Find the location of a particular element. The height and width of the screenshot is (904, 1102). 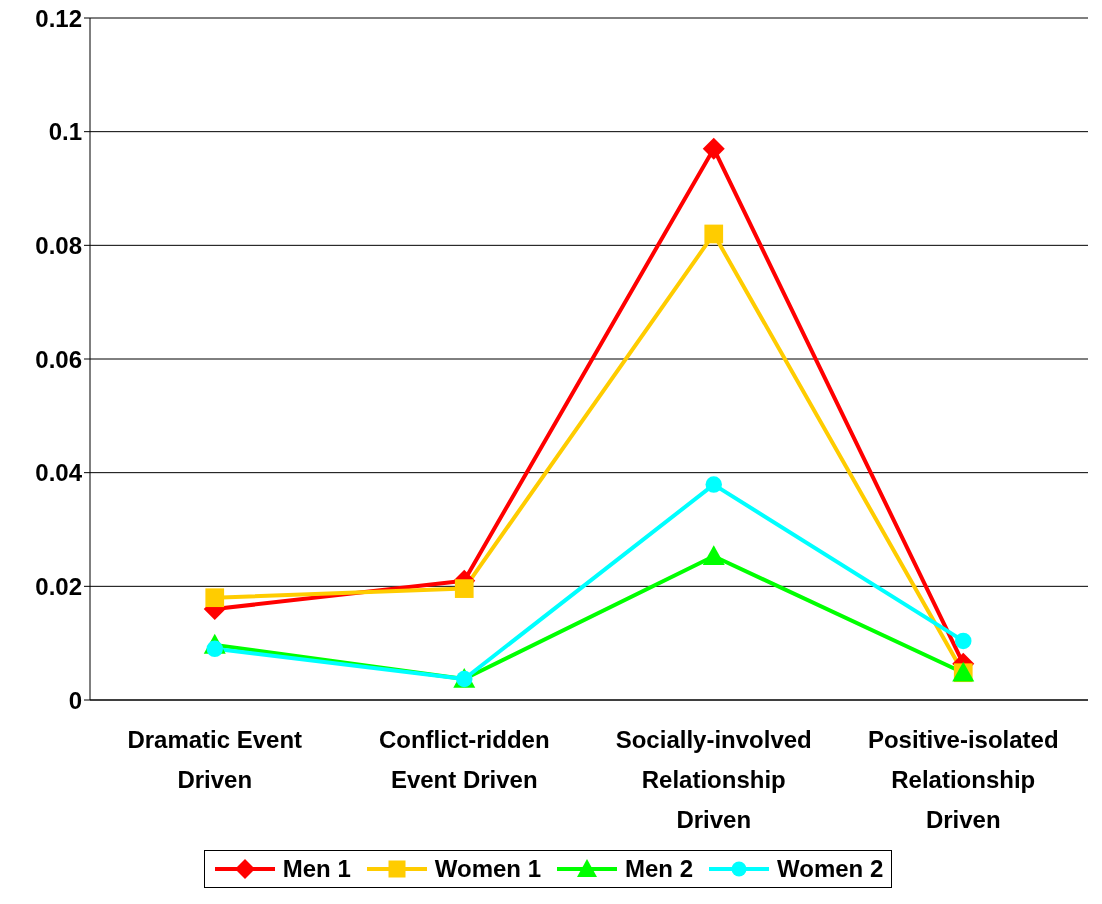

x-tick-label: Conflict-ridden Event Driven is located at coordinates (464, 759).